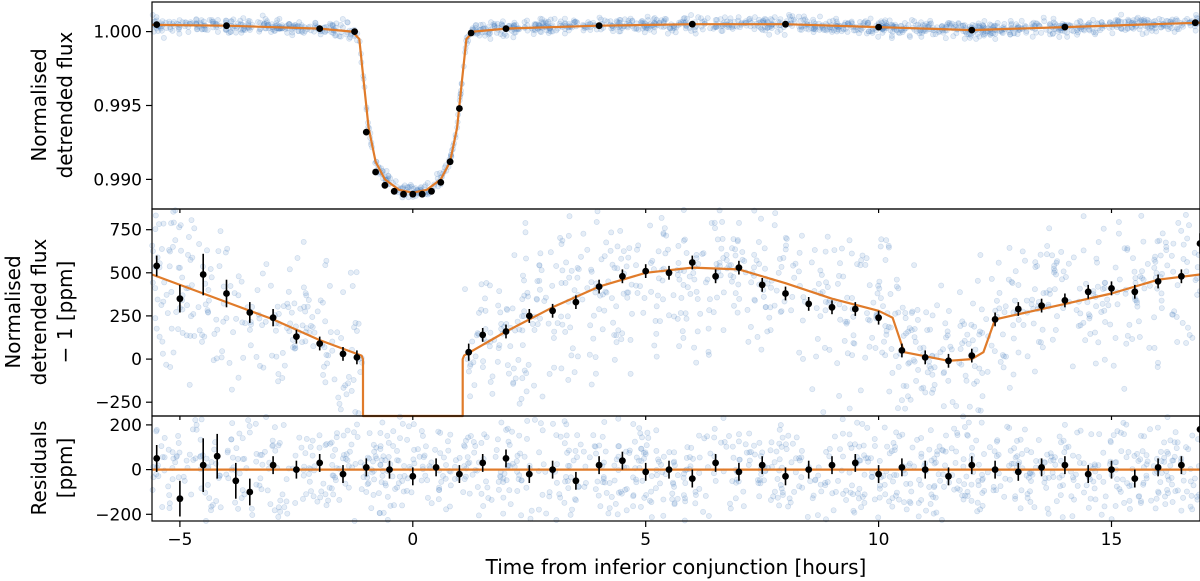 This screenshot has height=581, width=1200. What do you see at coordinates (118, 403) in the screenshot?
I see `y-tick-label: −250` at bounding box center [118, 403].